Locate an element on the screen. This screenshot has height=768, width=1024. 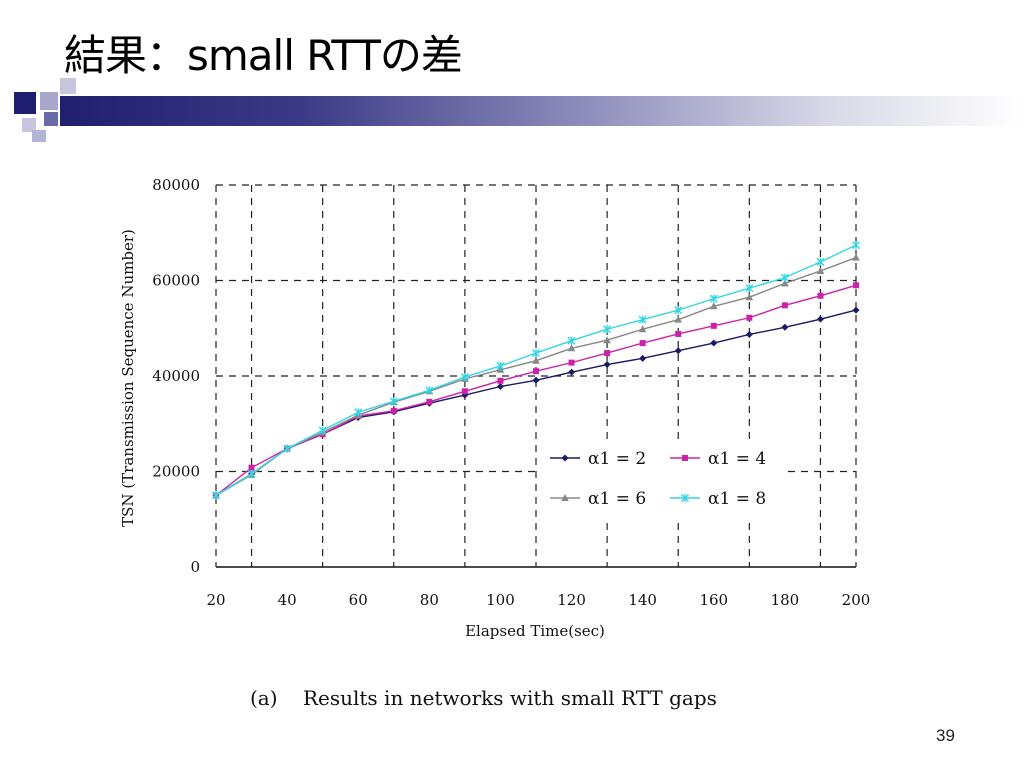
x-tick-label: 100 is located at coordinates (500, 600).